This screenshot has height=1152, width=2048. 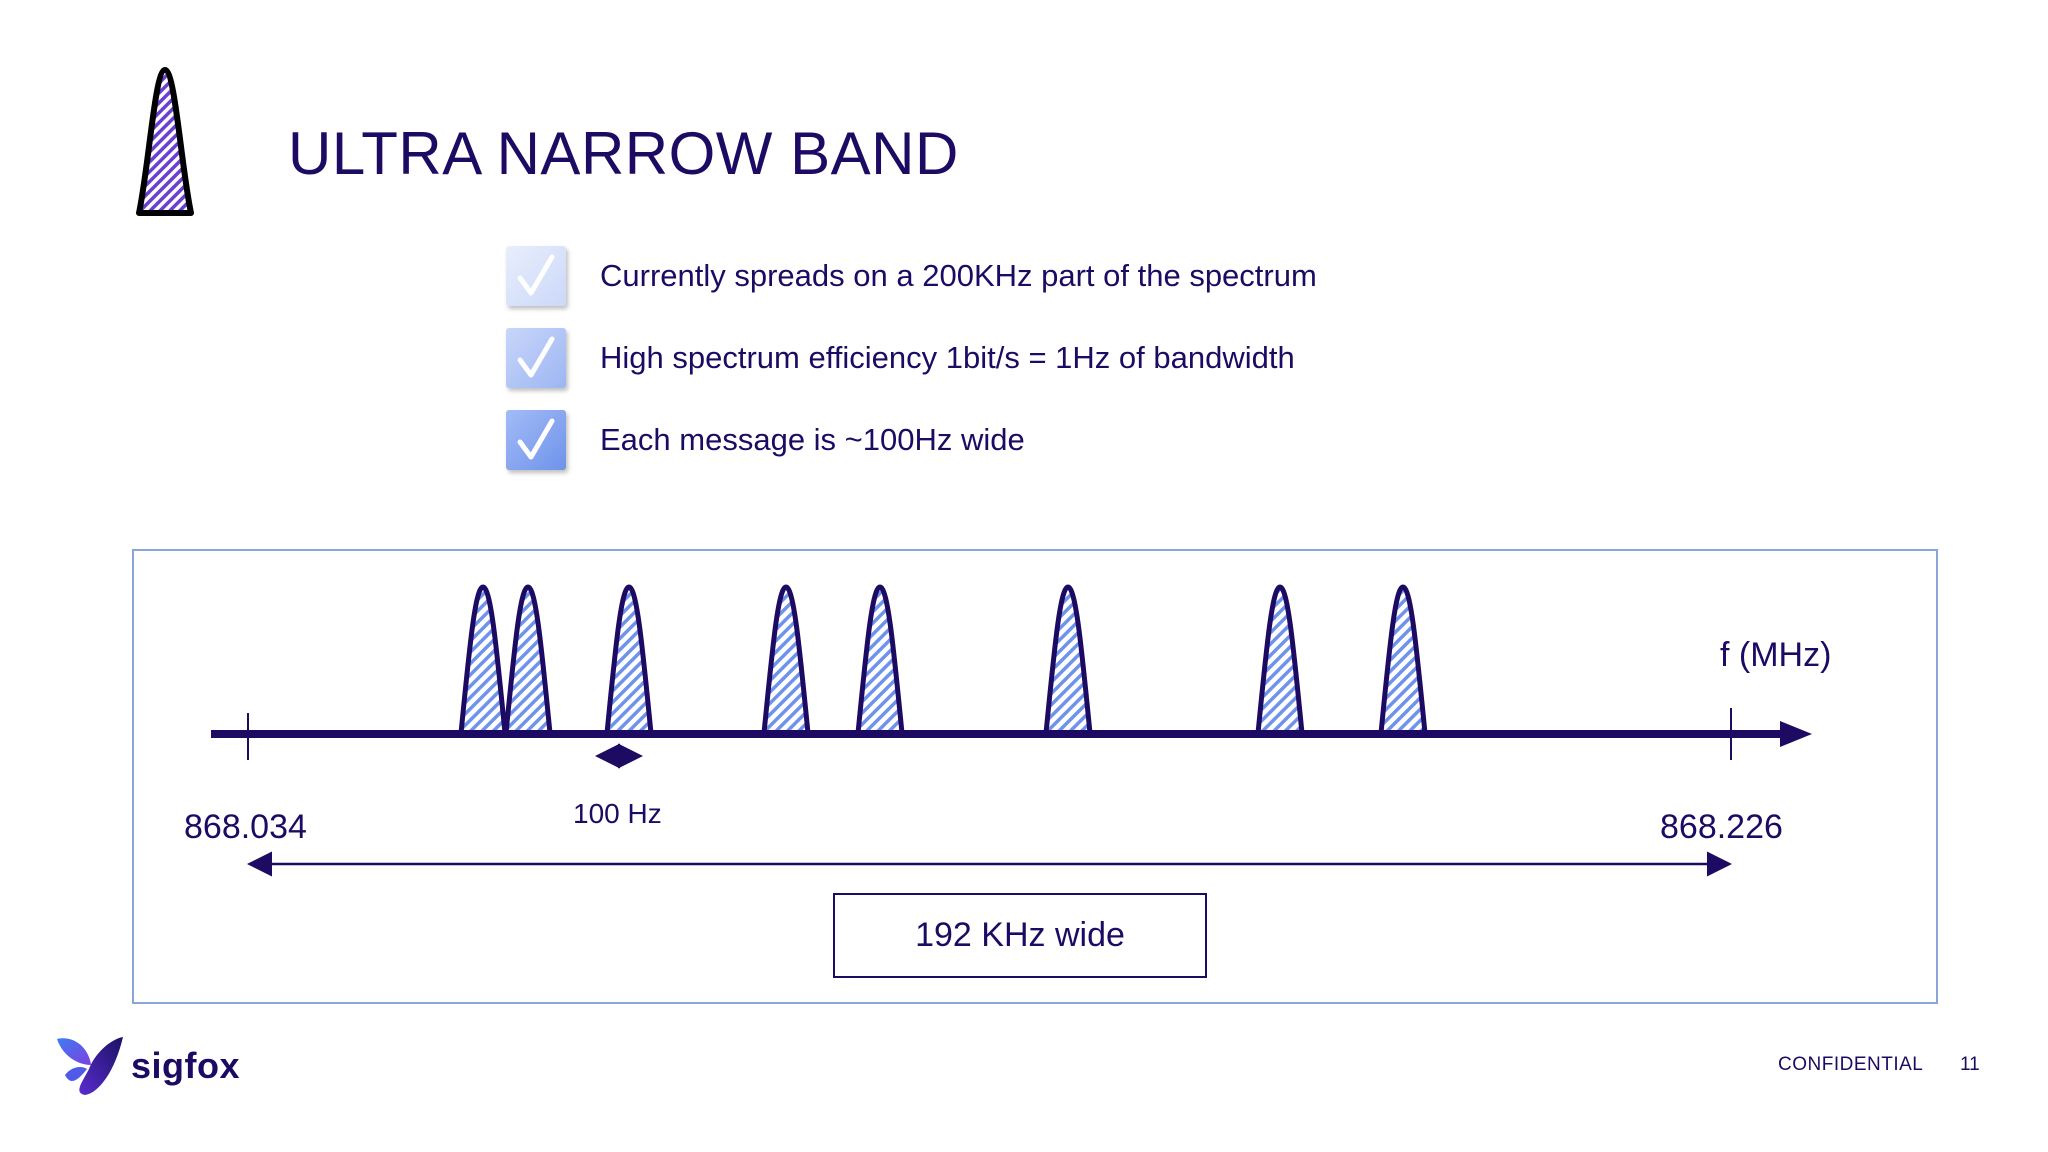 What do you see at coordinates (812, 439) in the screenshot?
I see `bullet-text: Each message is ~100Hz wide` at bounding box center [812, 439].